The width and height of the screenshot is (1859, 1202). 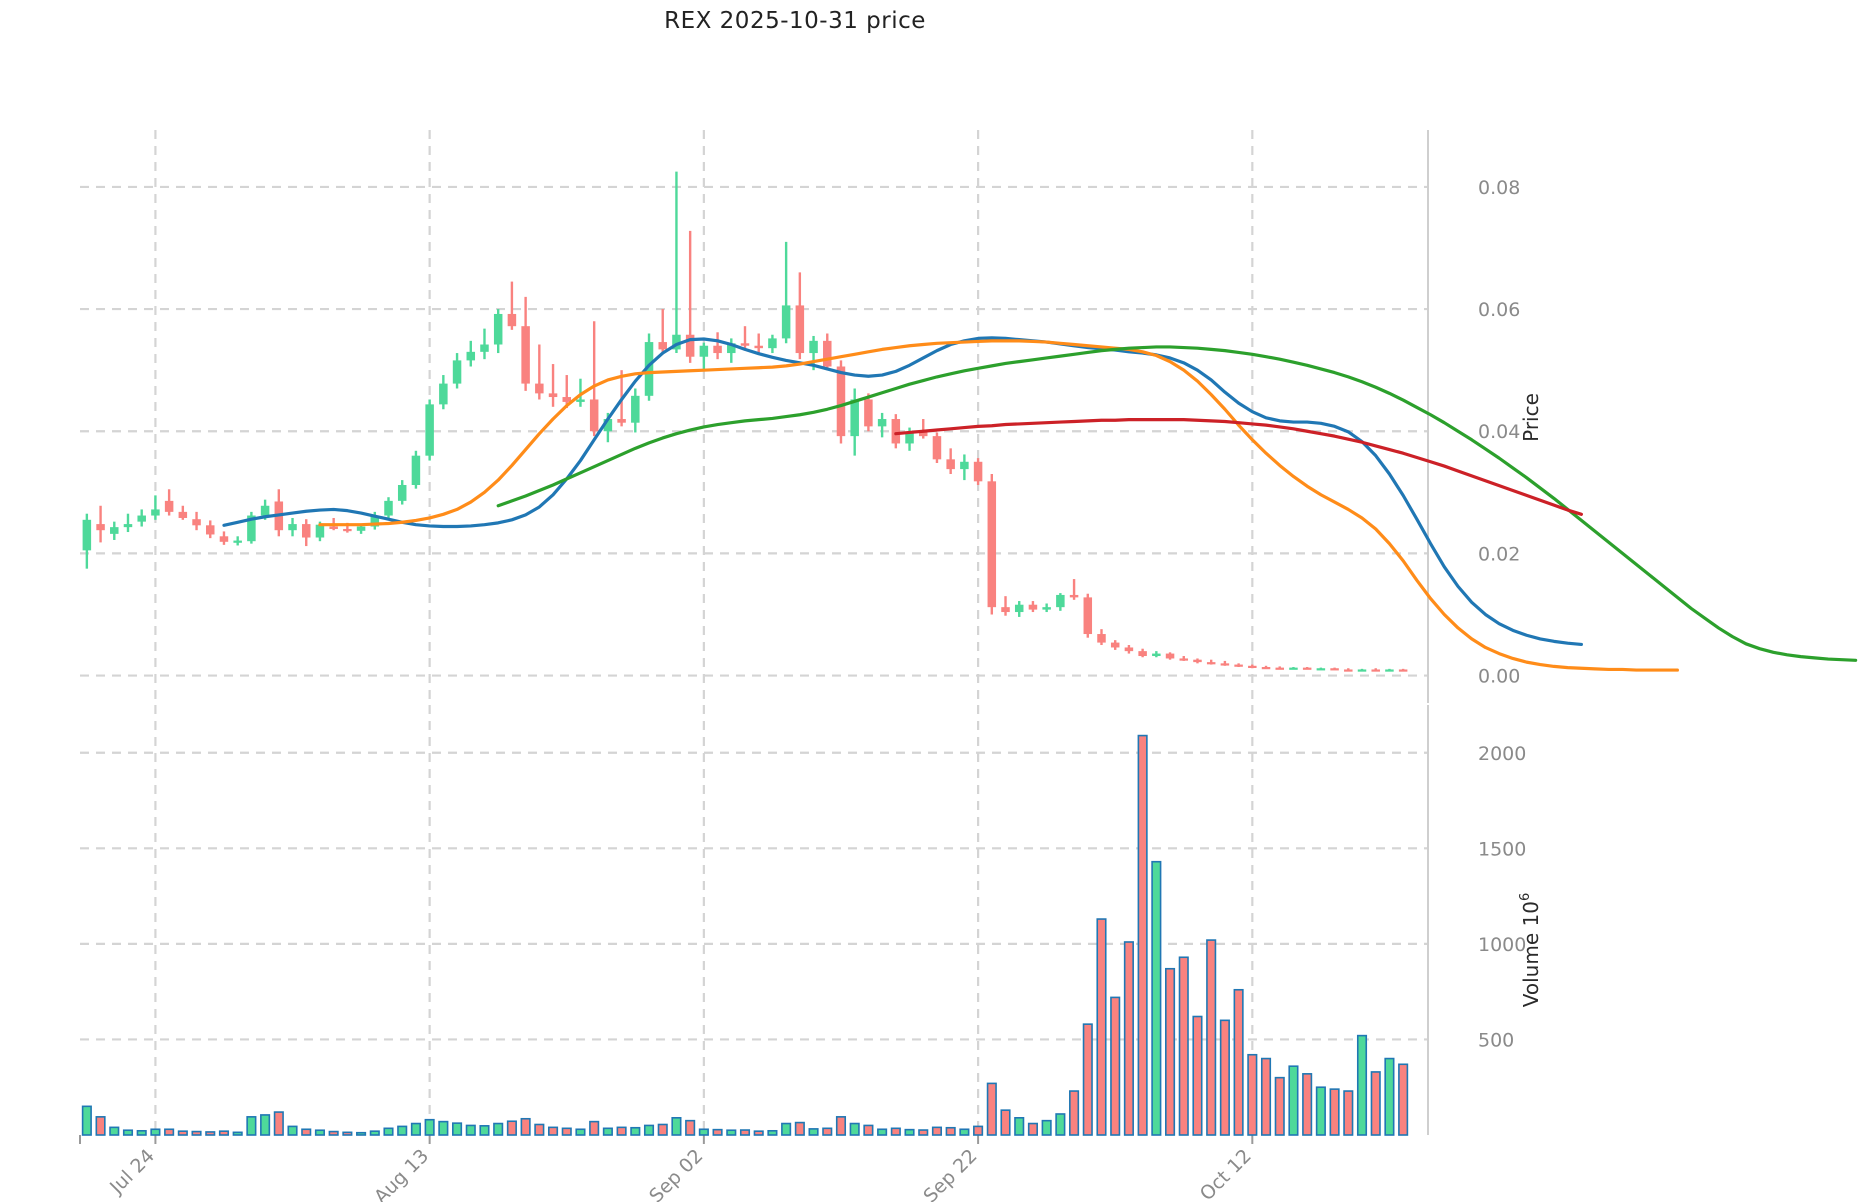 I want to click on x-tick-label-group: Sep 02, so click(x=676, y=1173).